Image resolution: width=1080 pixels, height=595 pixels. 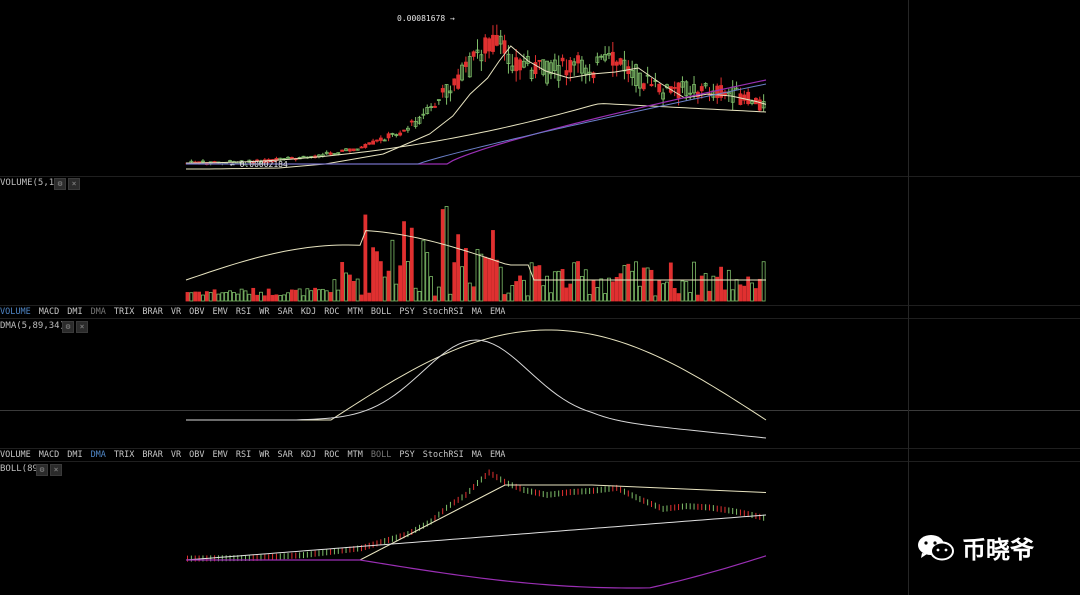 What do you see at coordinates (33, 183) in the screenshot?
I see `volume-pane-label: VOLUME(5,13)` at bounding box center [33, 183].